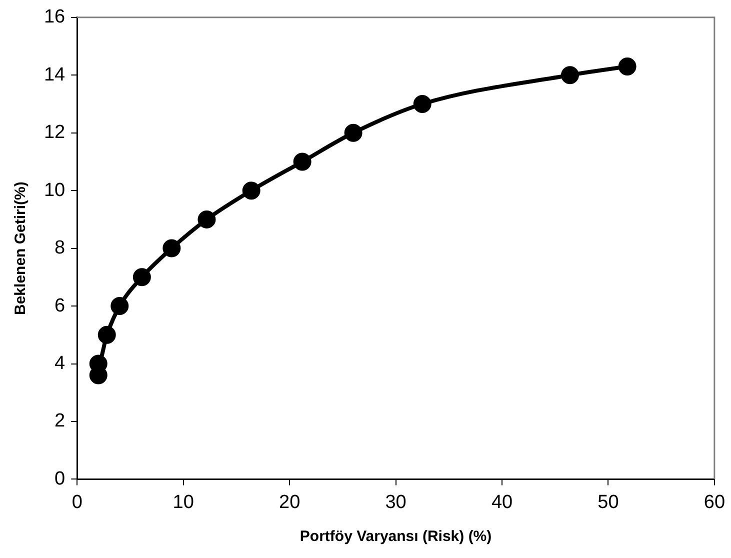 This screenshot has height=558, width=731. Describe the element at coordinates (55, 133) in the screenshot. I see `y-tick-label: 12` at that location.